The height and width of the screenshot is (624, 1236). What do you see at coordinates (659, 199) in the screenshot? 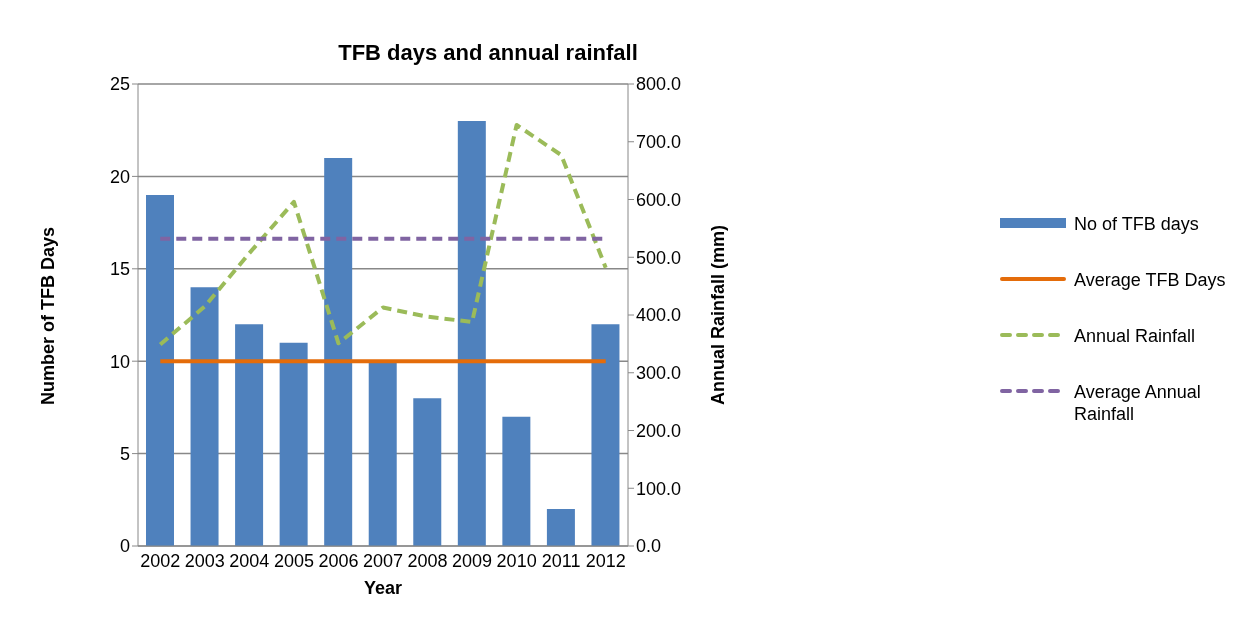
I see `y2-tick-label: 600.0` at bounding box center [659, 199].